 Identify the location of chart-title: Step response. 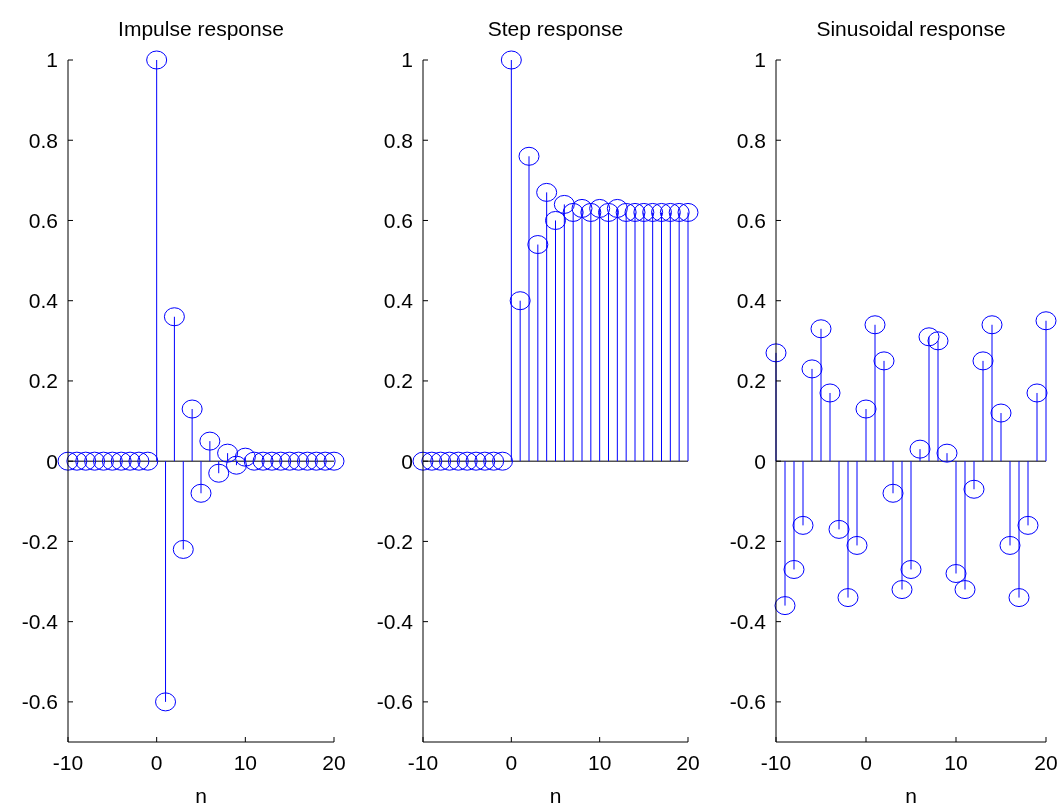
(555, 28).